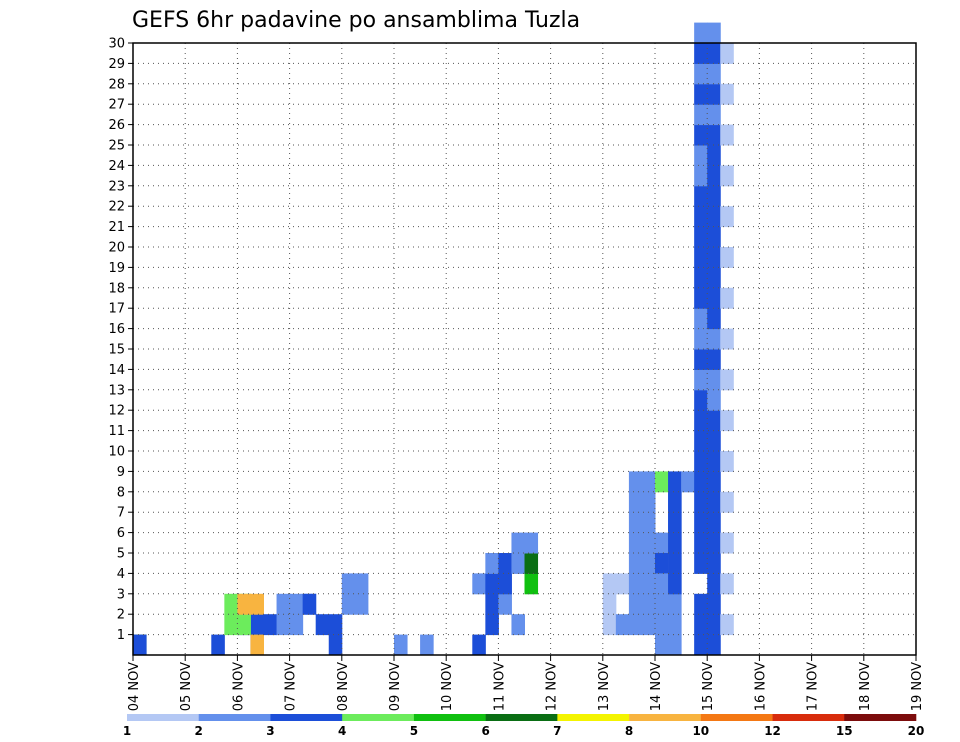  What do you see at coordinates (414, 731) in the screenshot?
I see `colorbar-label: 5` at bounding box center [414, 731].